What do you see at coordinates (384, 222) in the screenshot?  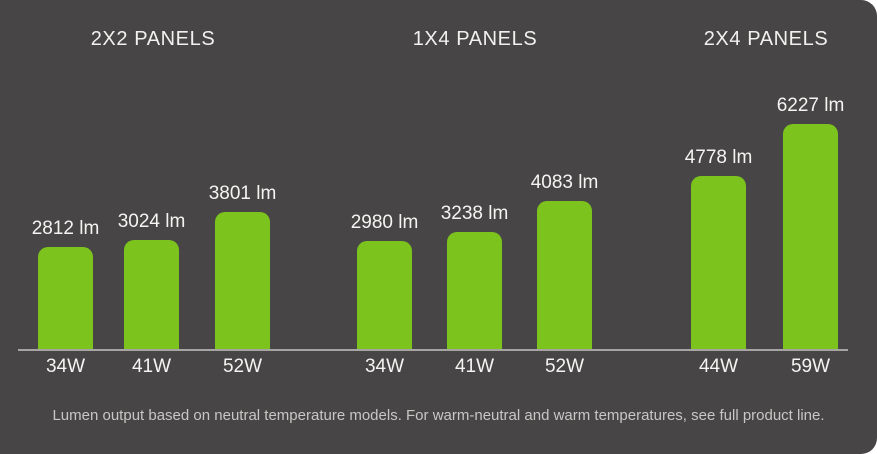 I see `bar-value-label: 2980 lm` at bounding box center [384, 222].